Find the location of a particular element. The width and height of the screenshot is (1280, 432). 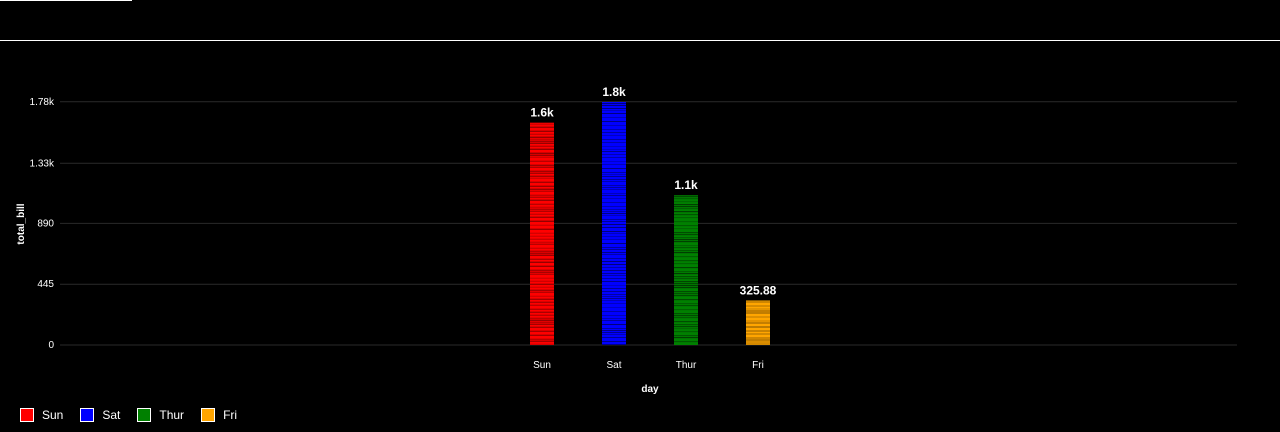

y-tick-label: 445 is located at coordinates (45, 284).